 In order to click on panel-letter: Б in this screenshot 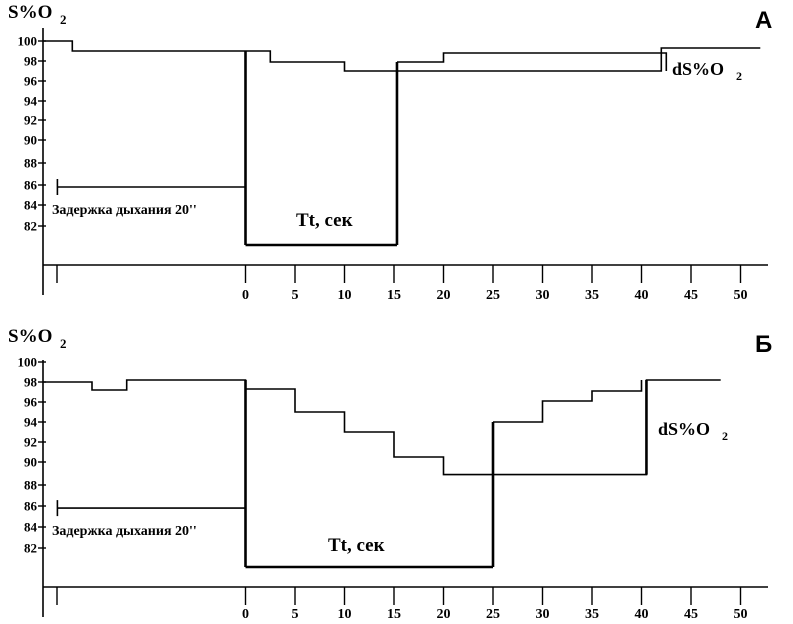, I will do `click(763, 344)`.